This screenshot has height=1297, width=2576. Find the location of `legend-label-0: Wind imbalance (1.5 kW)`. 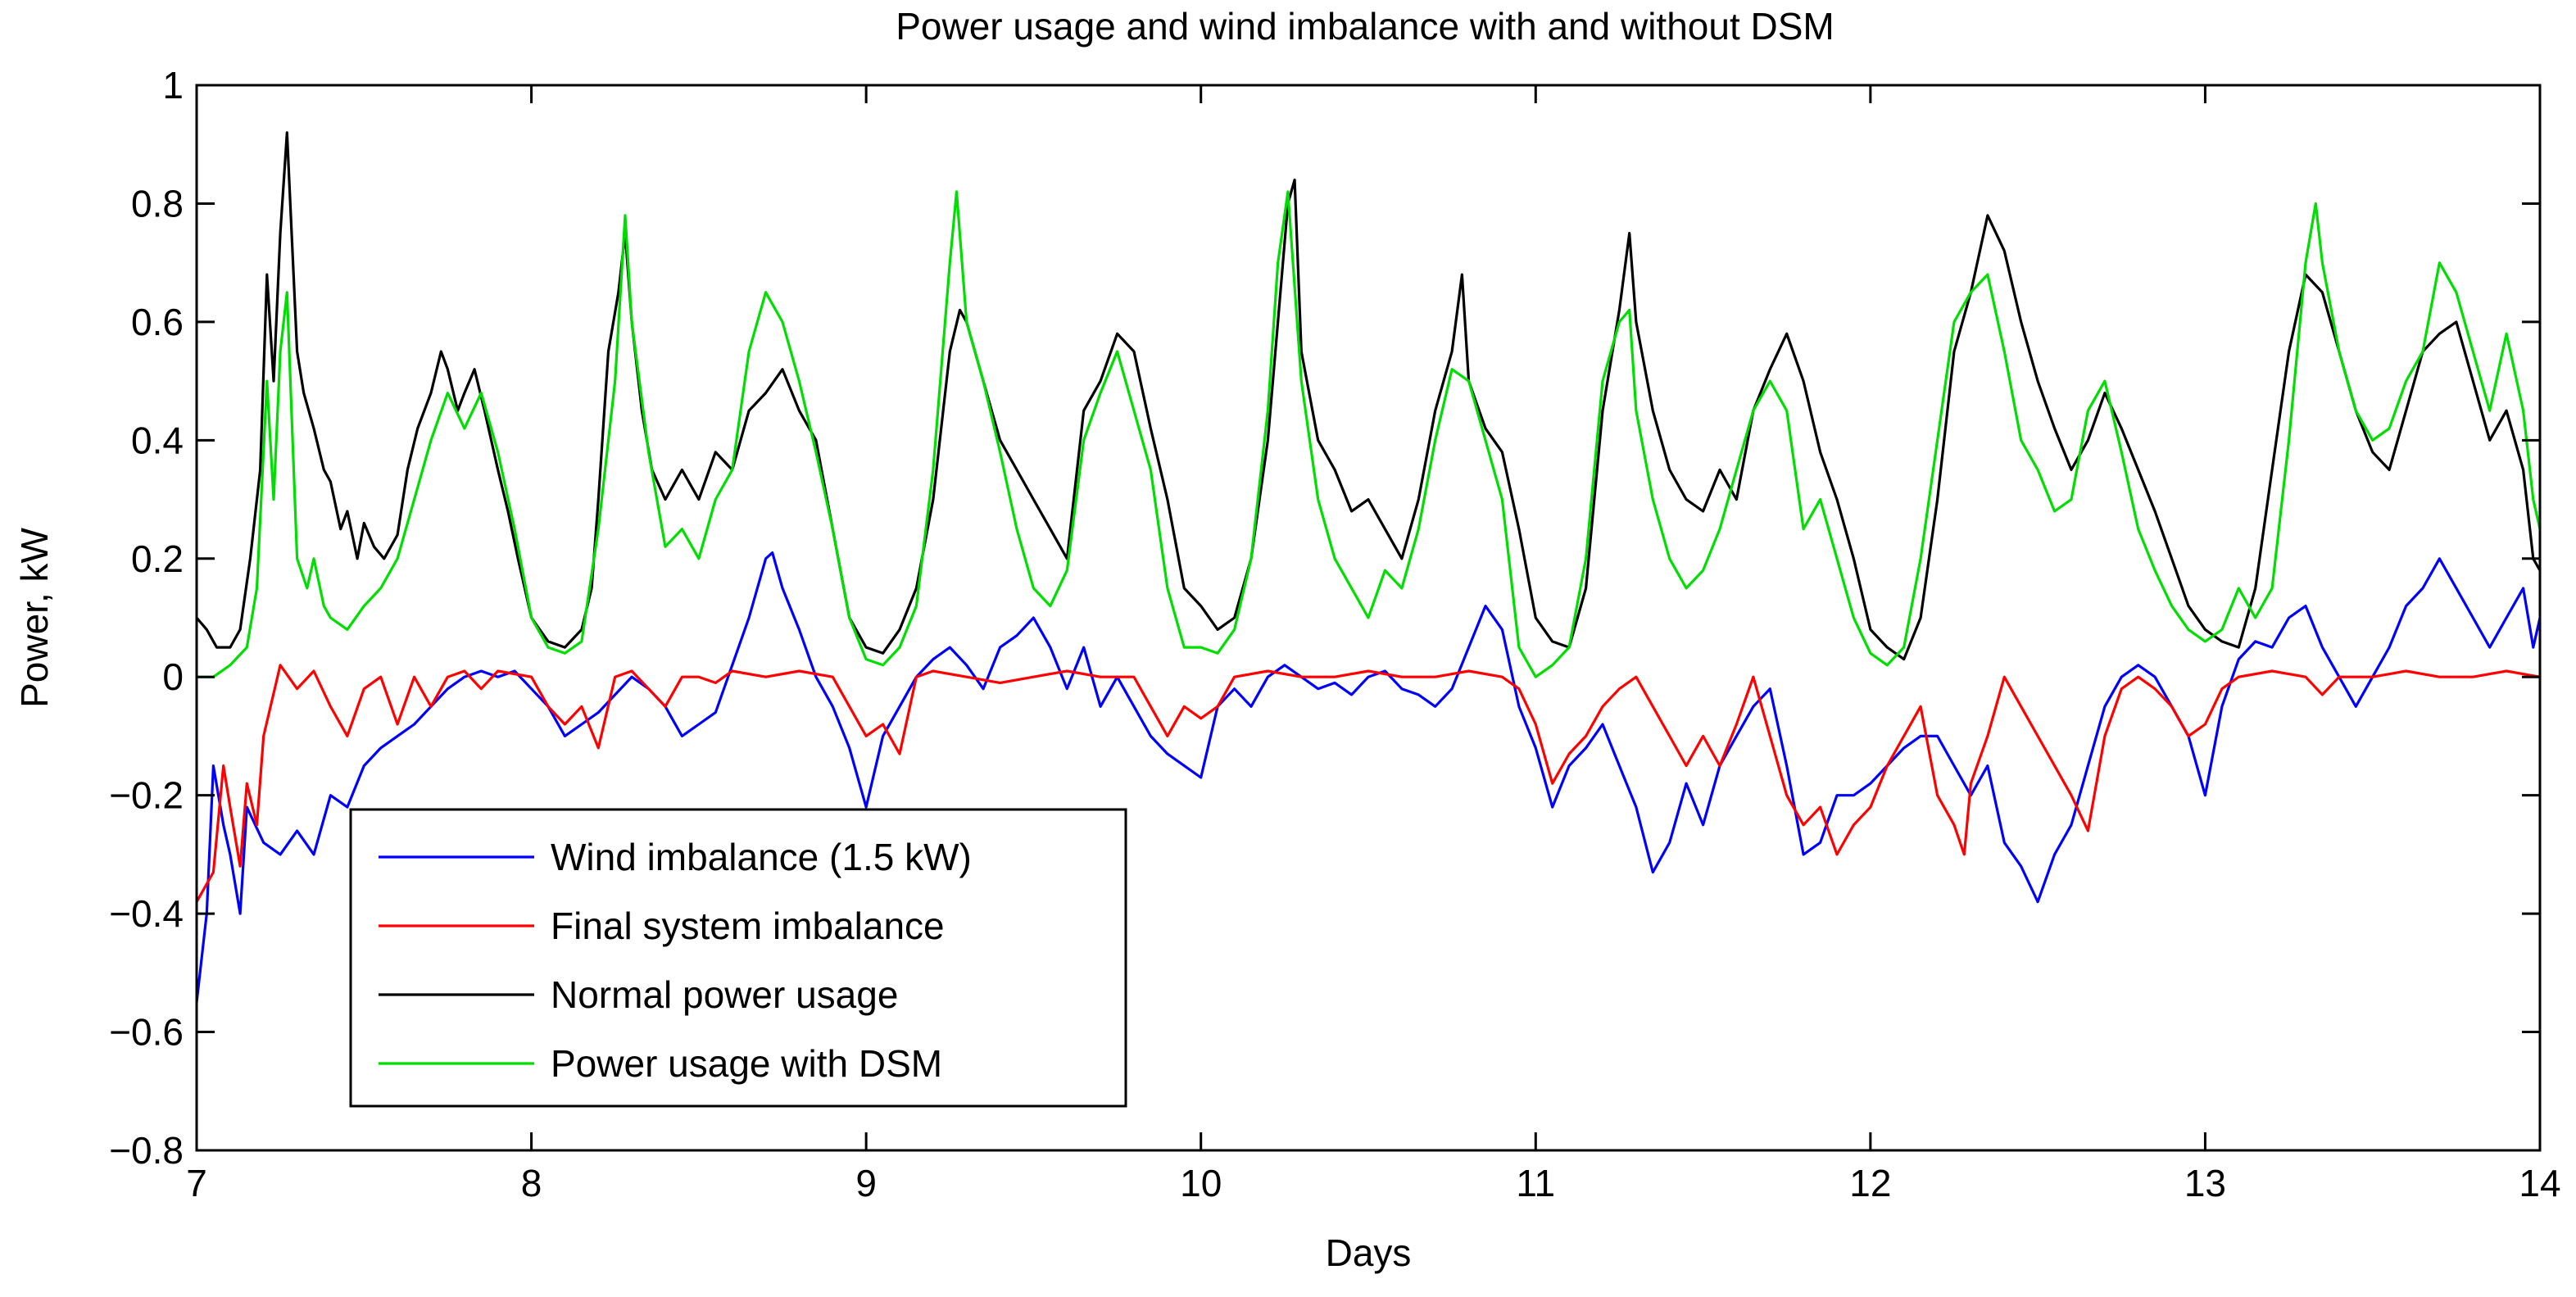

legend-label-0: Wind imbalance (1.5 kW) is located at coordinates (761, 857).